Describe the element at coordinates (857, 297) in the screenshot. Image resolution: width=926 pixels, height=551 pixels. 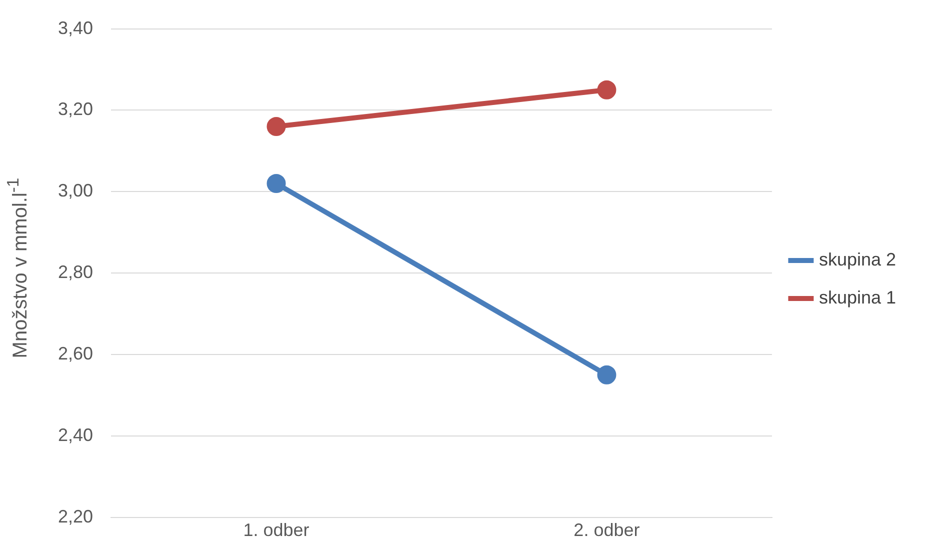
I see `legend-label: skupina 1` at that location.